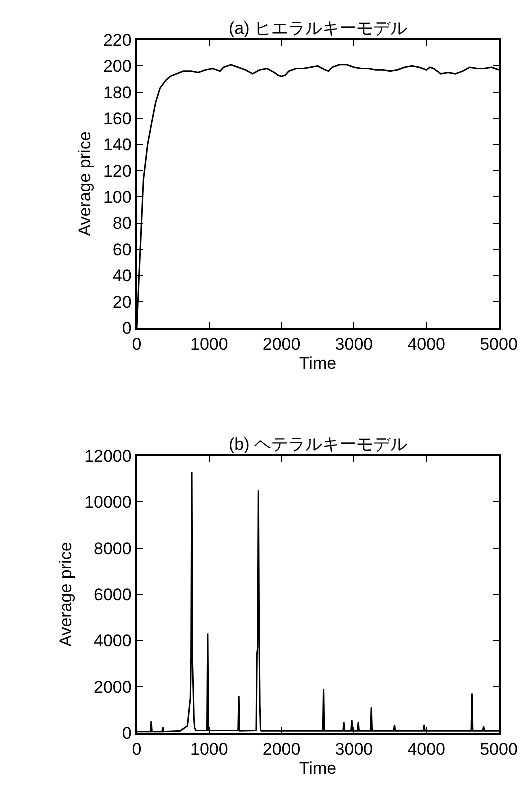 The width and height of the screenshot is (531, 788). I want to click on y-tick-label: 120, so click(117, 171).